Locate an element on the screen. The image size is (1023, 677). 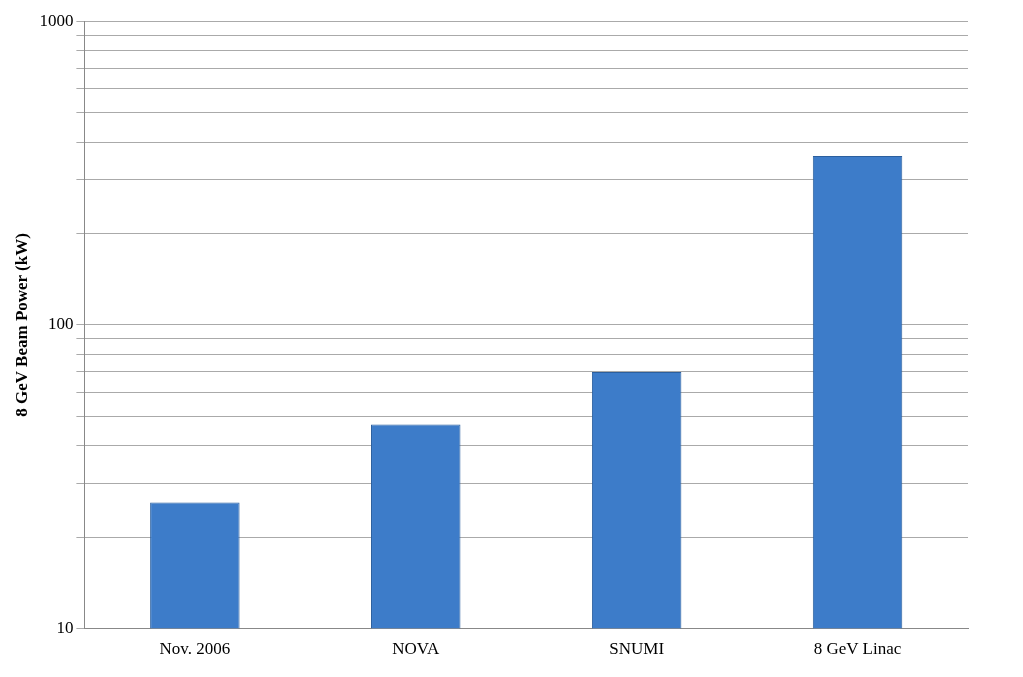
x-tick-label: Nov. 2006 is located at coordinates (195, 649).